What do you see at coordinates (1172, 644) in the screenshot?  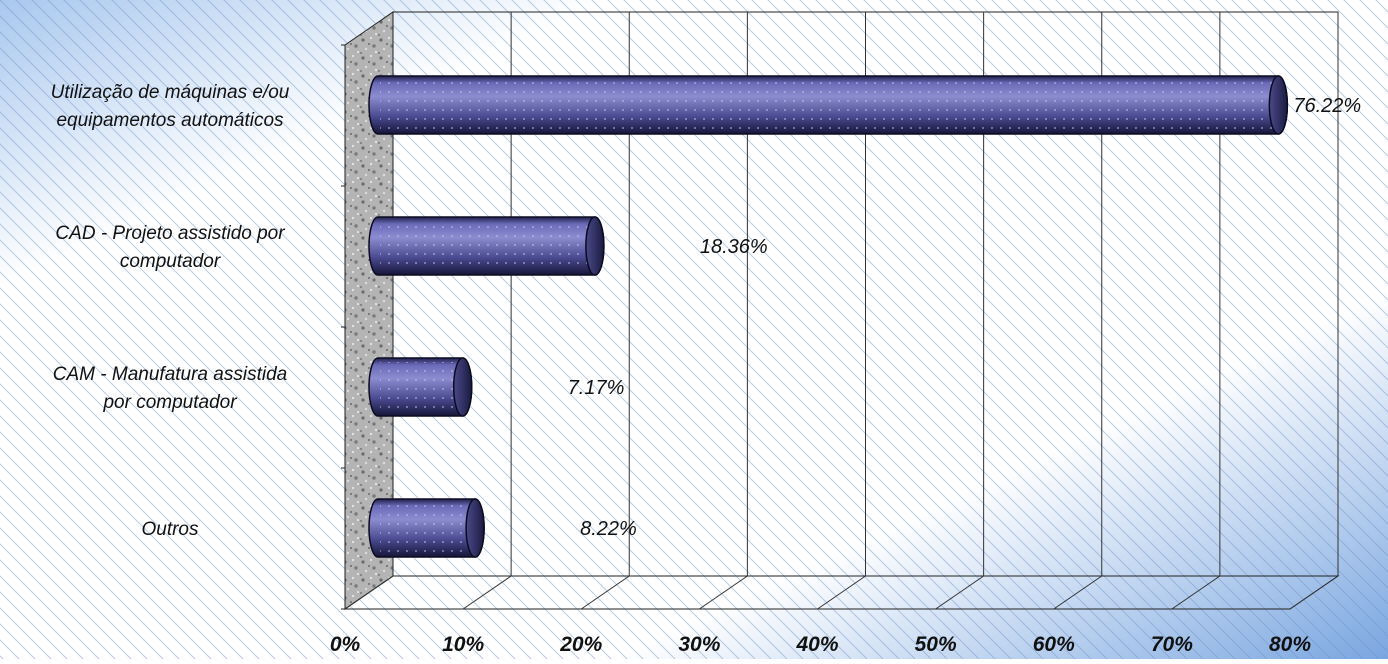 I see `x-tick-label: 70%` at bounding box center [1172, 644].